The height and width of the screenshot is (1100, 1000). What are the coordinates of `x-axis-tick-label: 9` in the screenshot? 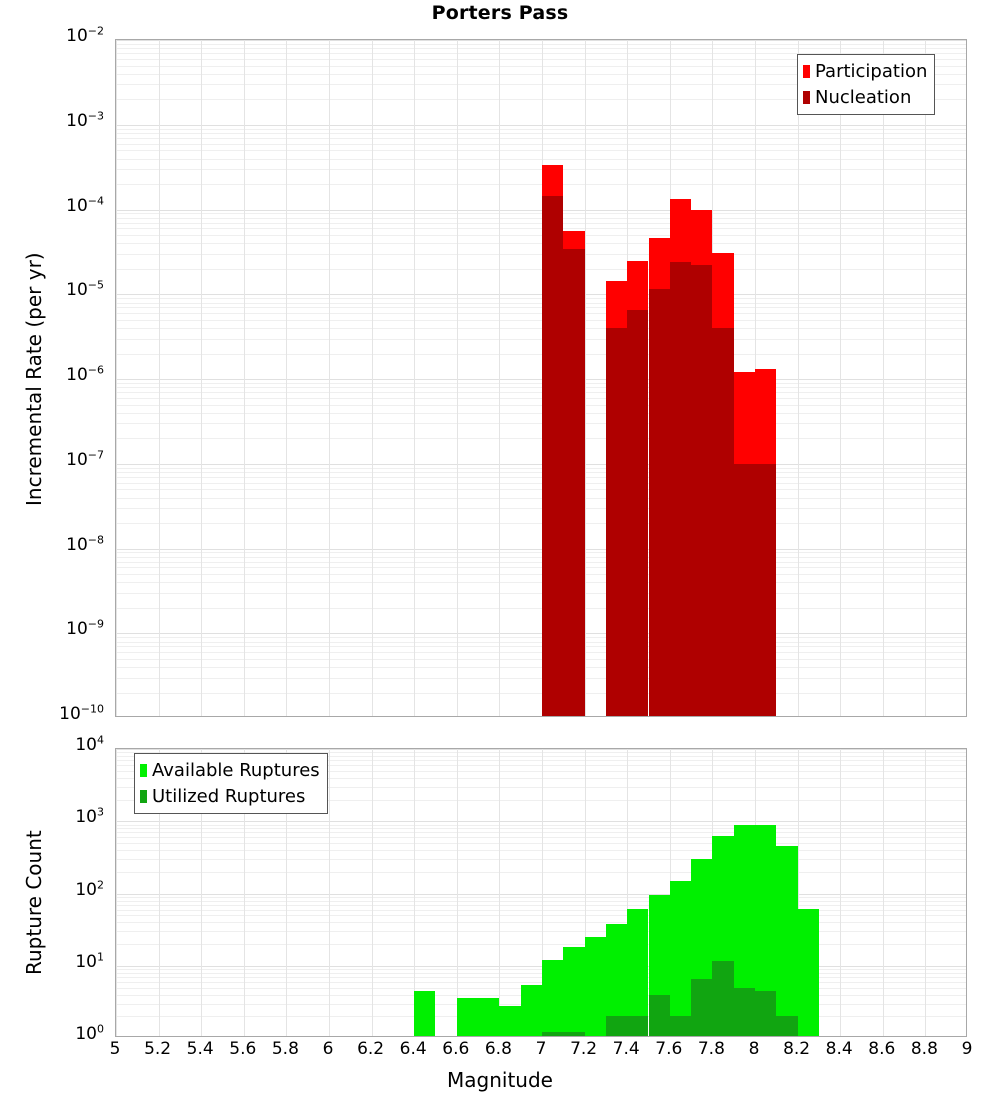 It's located at (967, 1049).